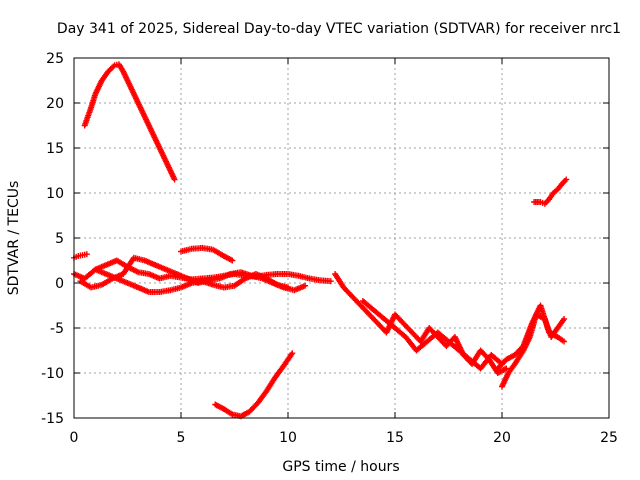  Describe the element at coordinates (52, 374) in the screenshot. I see `y-tick-label: -10` at that location.